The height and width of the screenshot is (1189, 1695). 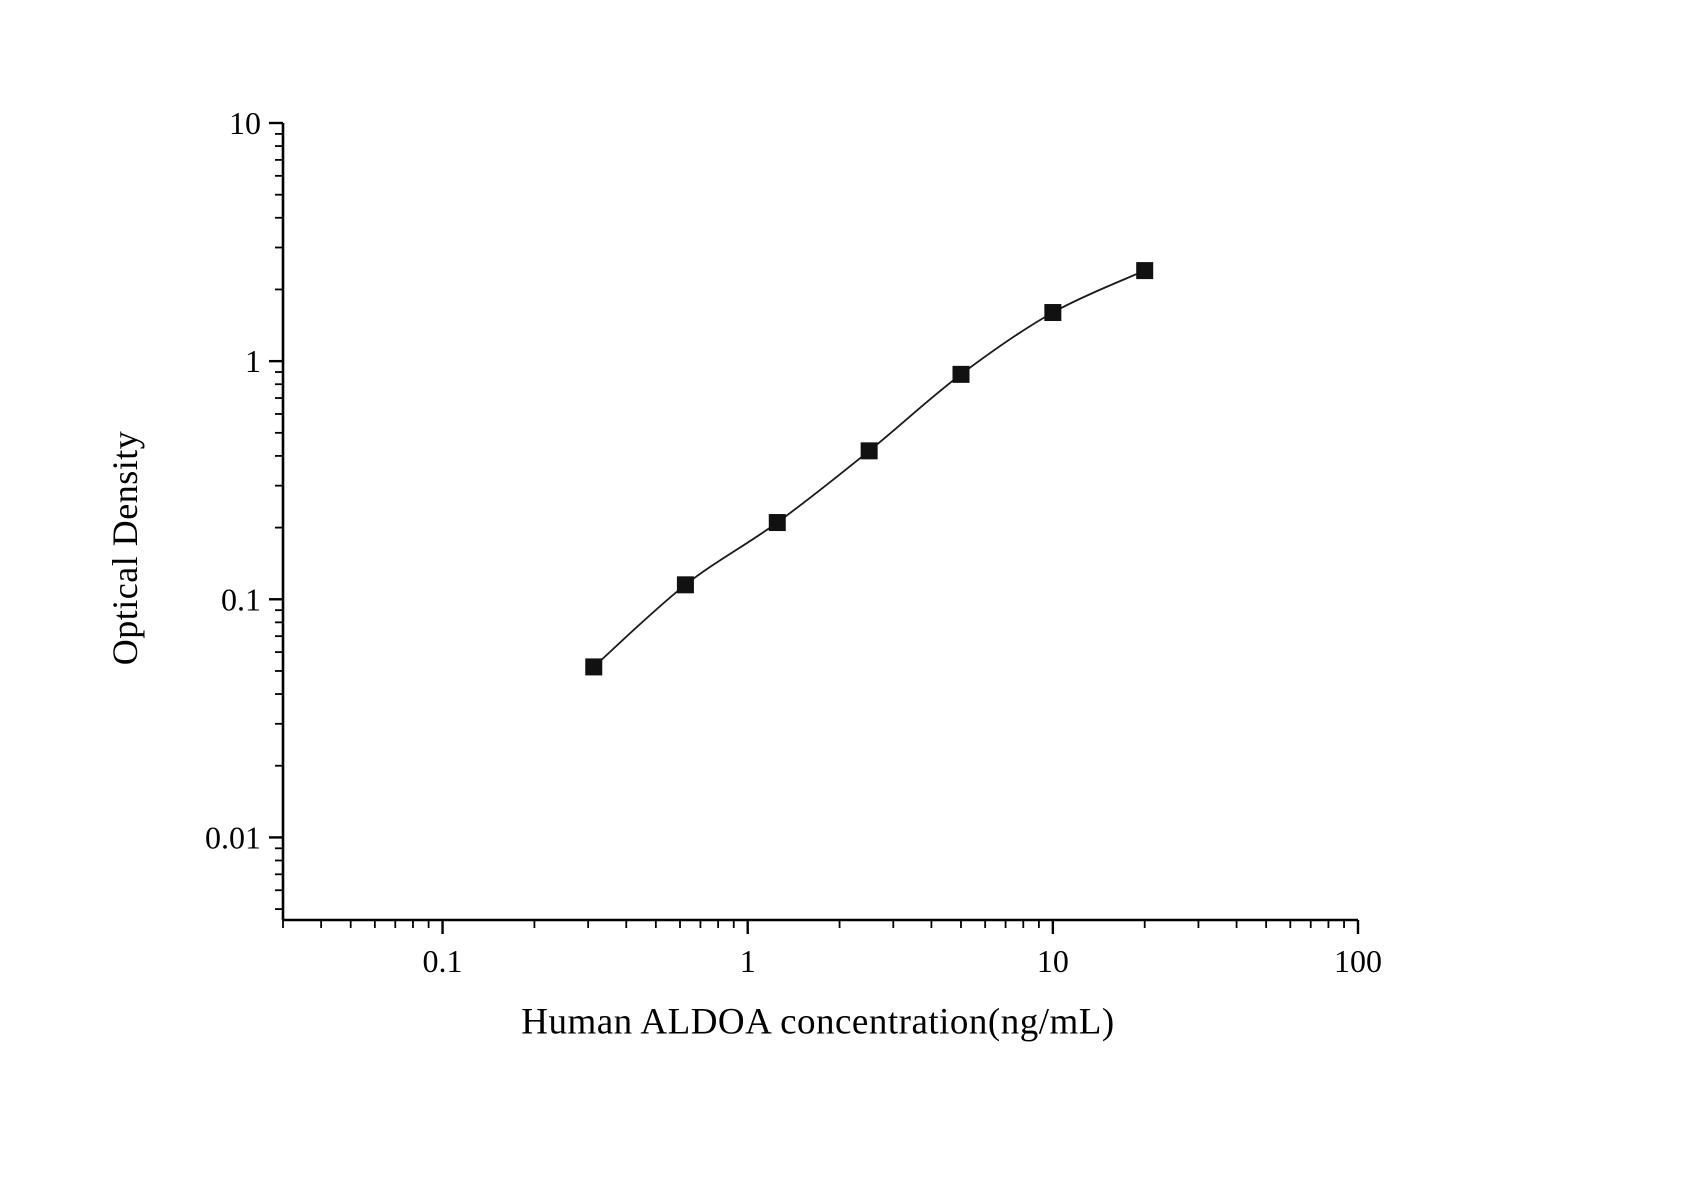 What do you see at coordinates (869, 468) in the screenshot?
I see `standard-curve-line` at bounding box center [869, 468].